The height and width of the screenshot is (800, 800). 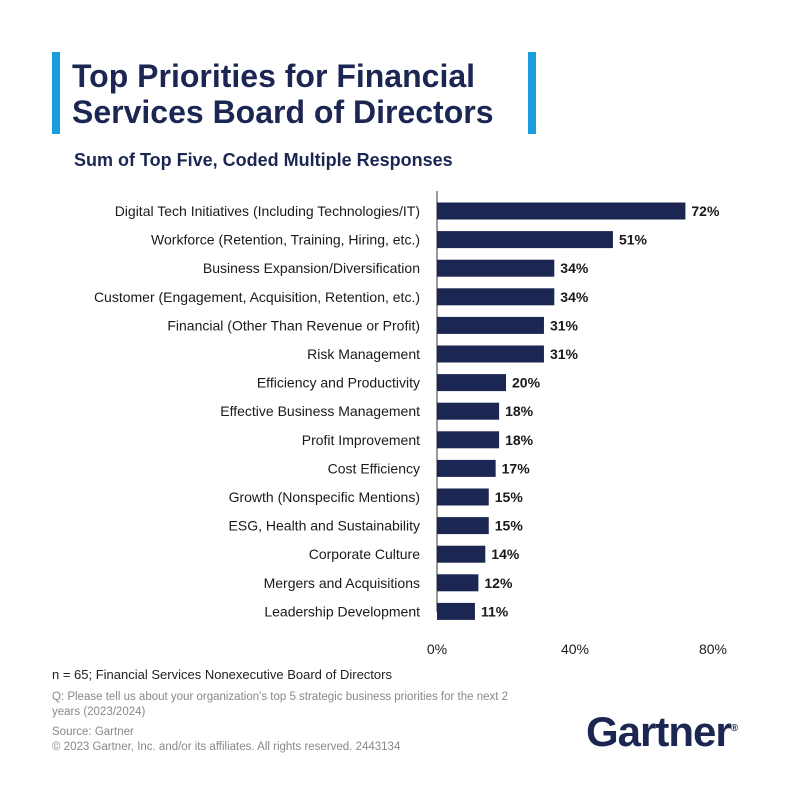 I want to click on category-label: Growth (Nonspecific Mentions), so click(x=324, y=497).